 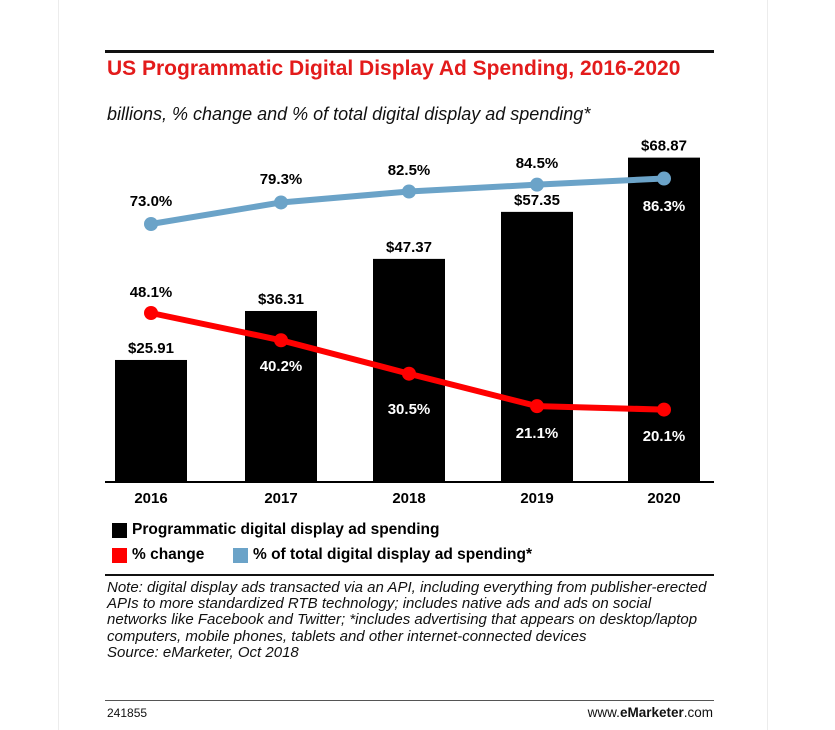 What do you see at coordinates (409, 51) in the screenshot?
I see `top-rule` at bounding box center [409, 51].